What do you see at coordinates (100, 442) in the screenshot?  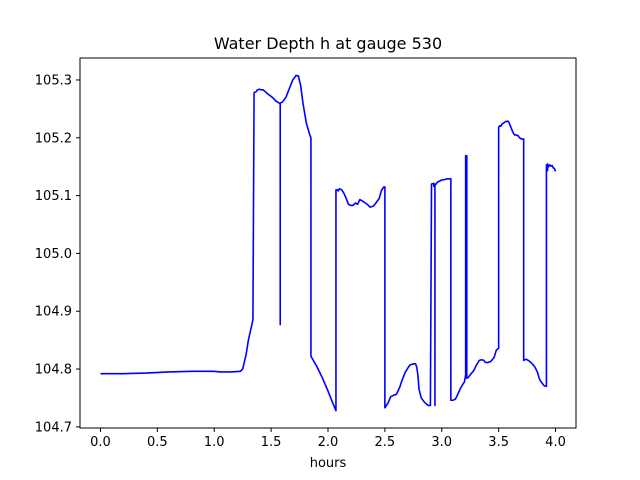 I see `x-tick-label: 0.0` at bounding box center [100, 442].